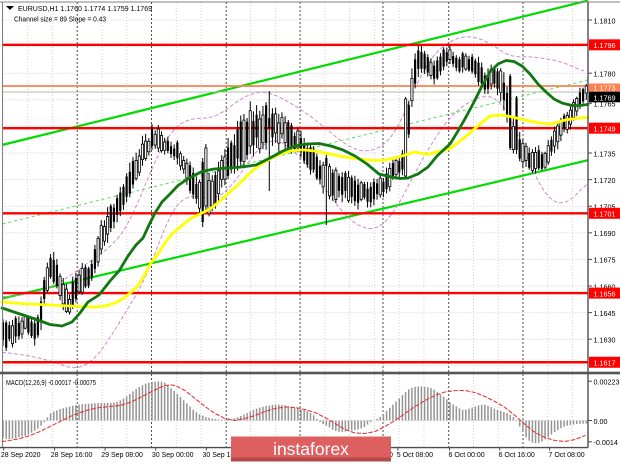 Image resolution: width=620 pixels, height=465 pixels. I want to click on svg-text:MACD(12,26,9) -0.00017 -0.0007: MACD(12,26,9) -0.00017 -0.00075, so click(51, 382).